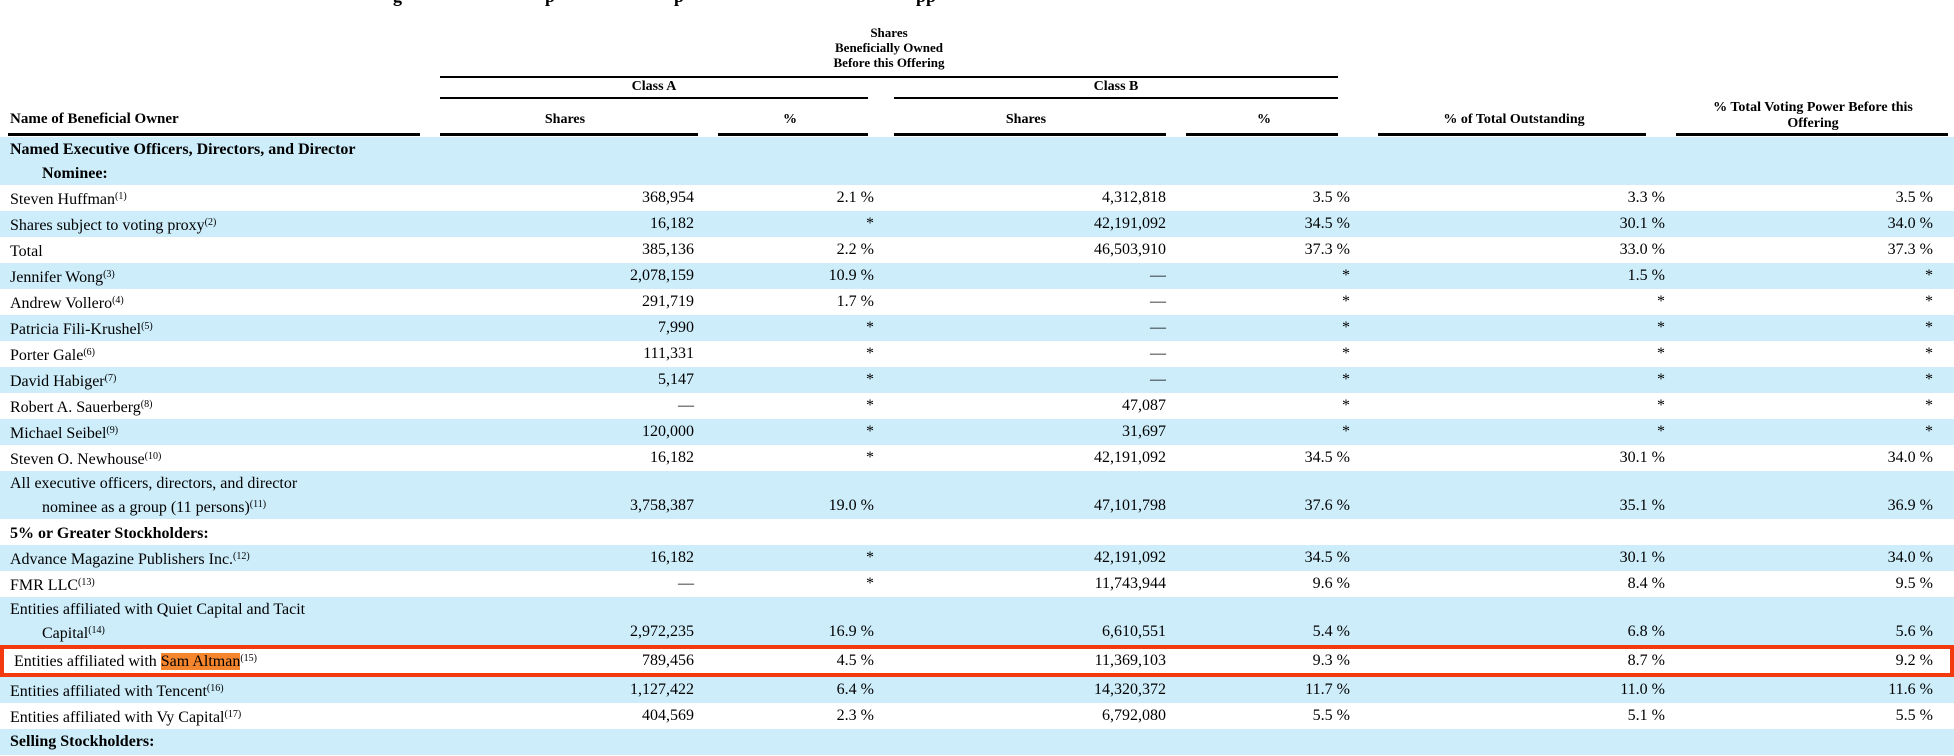  Describe the element at coordinates (662, 689) in the screenshot. I see `a-shares-cell: 1,127,422` at that location.